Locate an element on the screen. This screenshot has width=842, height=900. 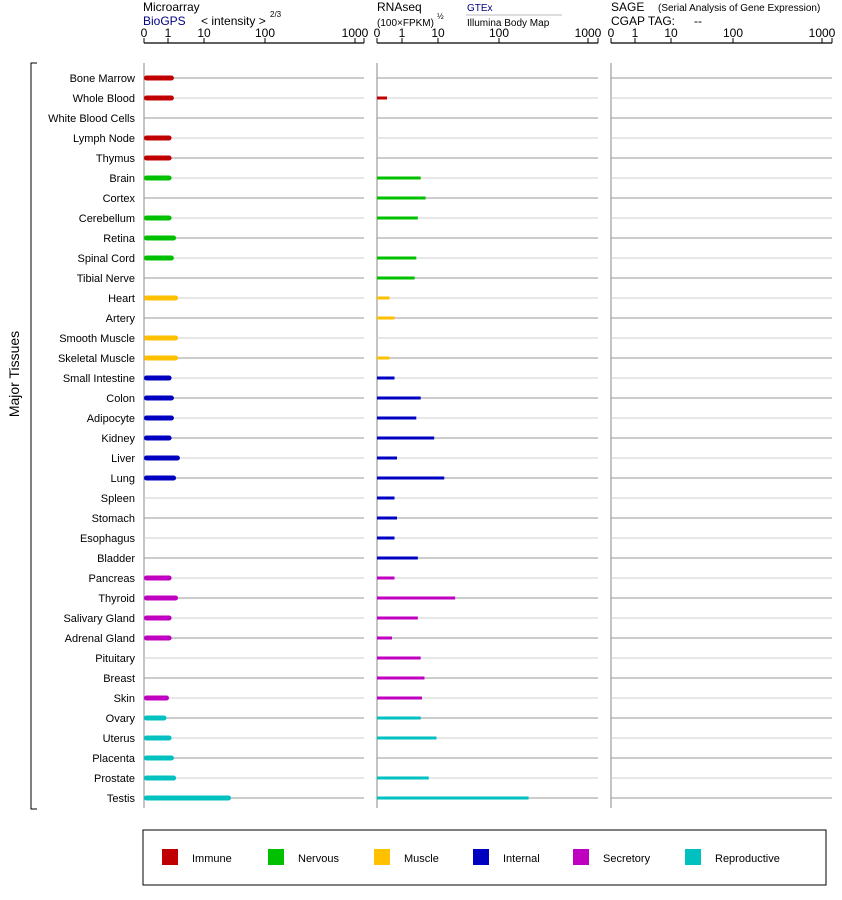
sage-tag-value: -- is located at coordinates (698, 21).